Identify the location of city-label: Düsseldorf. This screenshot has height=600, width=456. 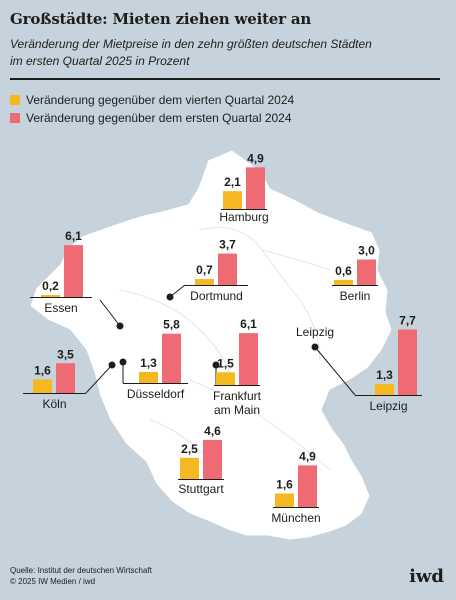
(156, 394).